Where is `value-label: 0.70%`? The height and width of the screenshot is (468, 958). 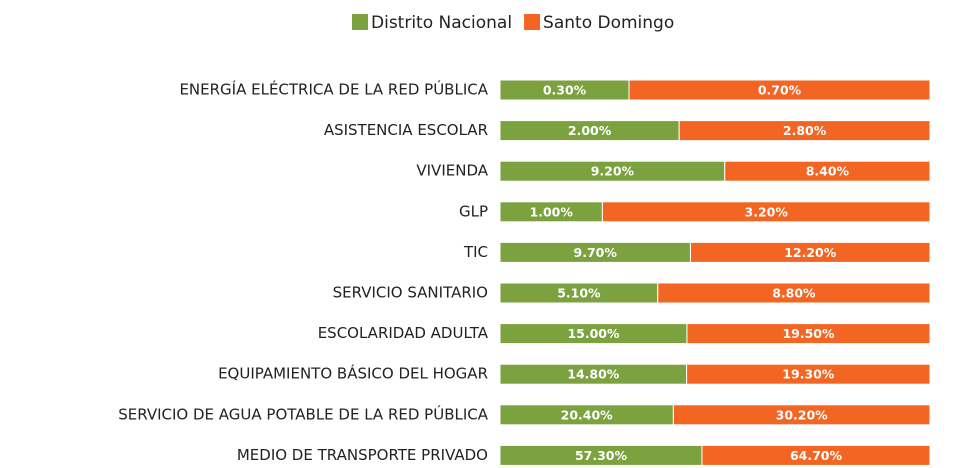 value-label: 0.70% is located at coordinates (780, 90).